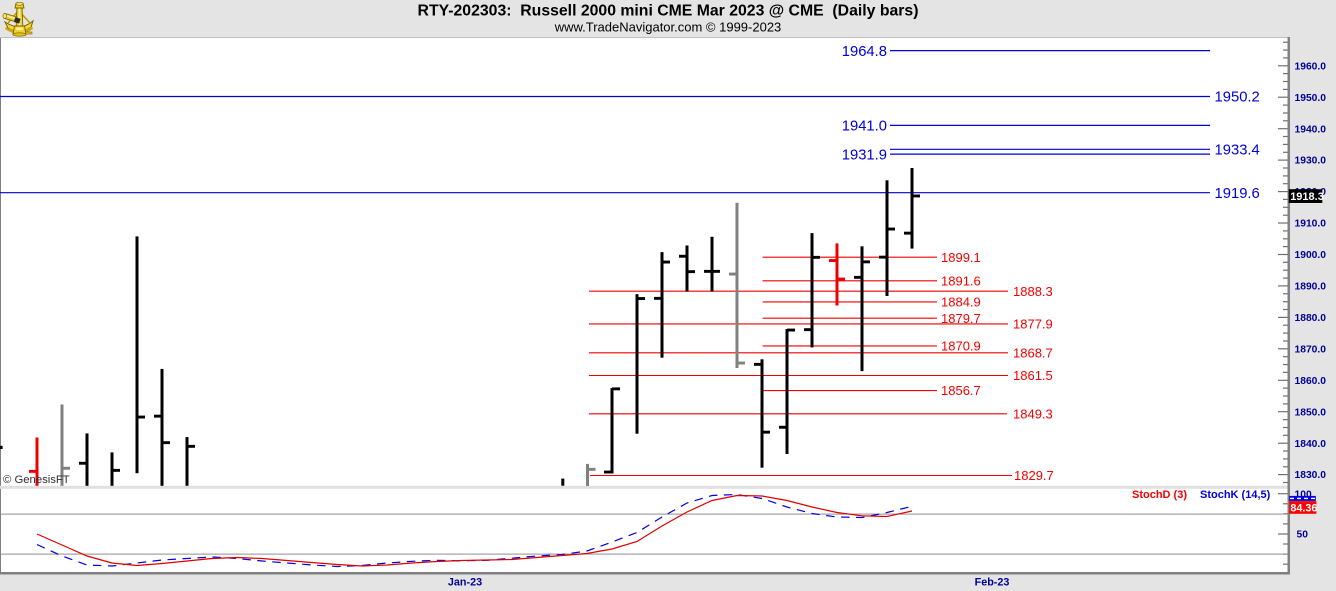 Image resolution: width=1336 pixels, height=591 pixels. I want to click on svg-text: 1933.4, so click(1237, 151).